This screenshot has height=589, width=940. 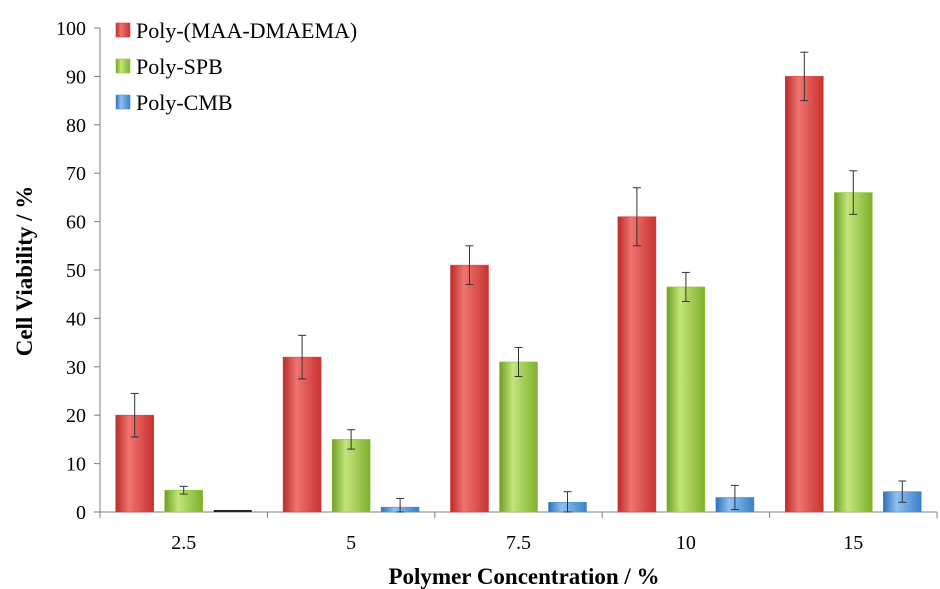 What do you see at coordinates (81, 513) in the screenshot?
I see `y-tick-label: 0` at bounding box center [81, 513].